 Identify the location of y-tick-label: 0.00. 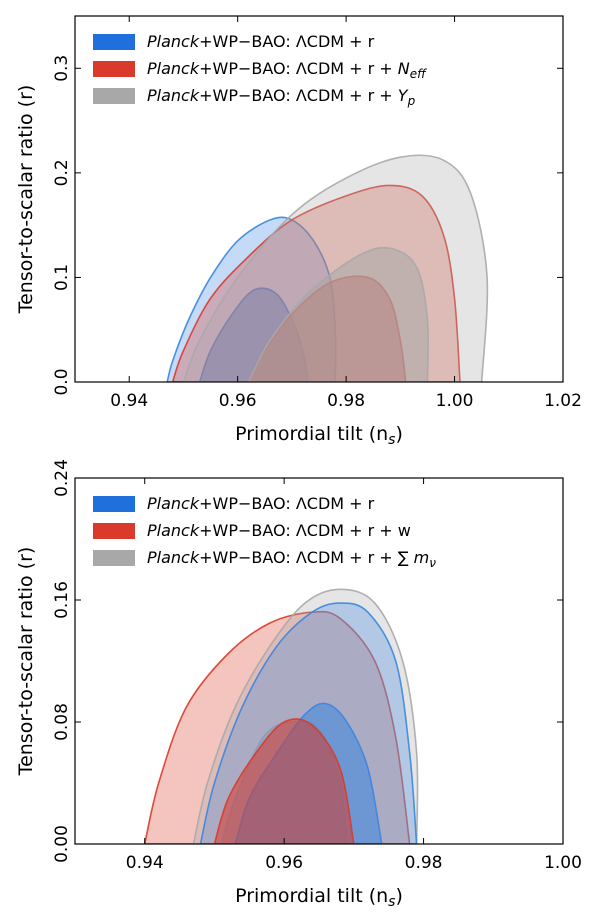
(62, 844).